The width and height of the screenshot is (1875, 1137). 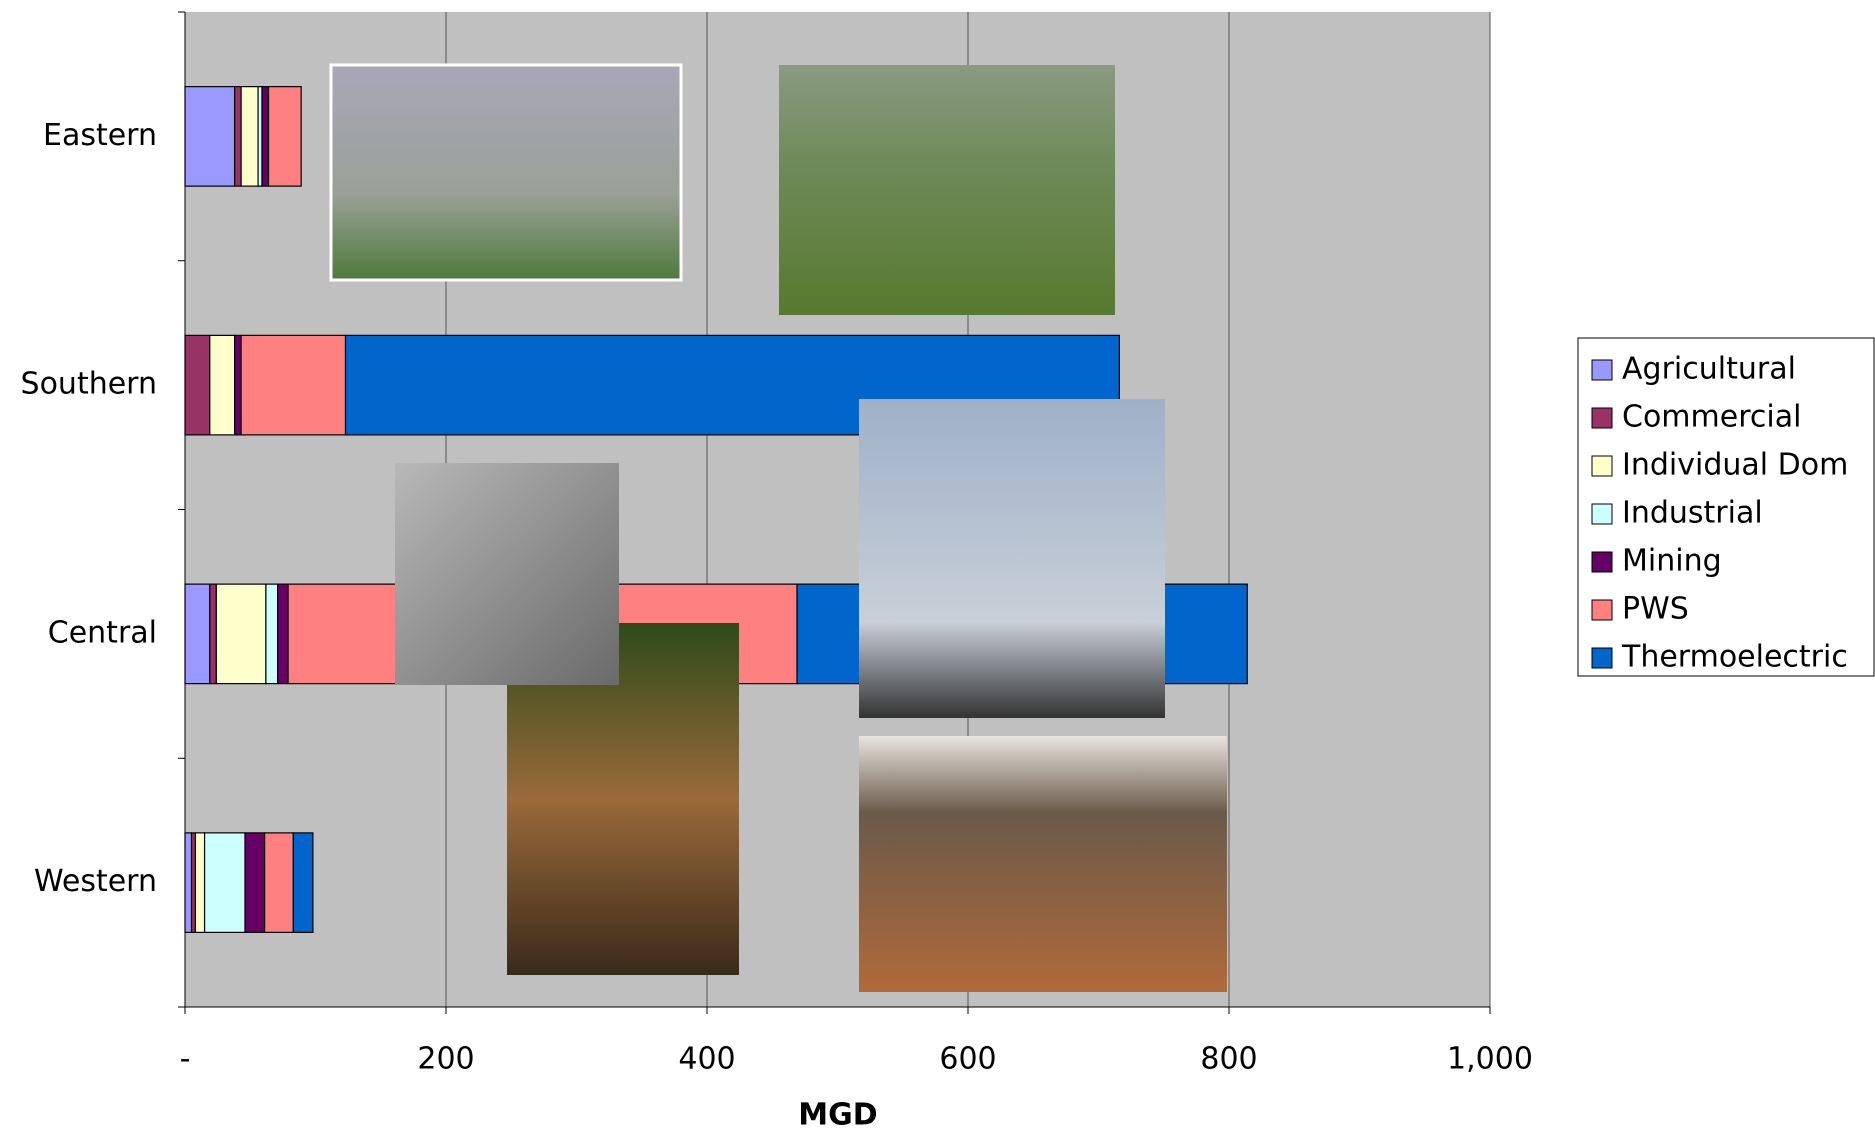 What do you see at coordinates (1711, 417) in the screenshot?
I see `legend-label: Commercial` at bounding box center [1711, 417].